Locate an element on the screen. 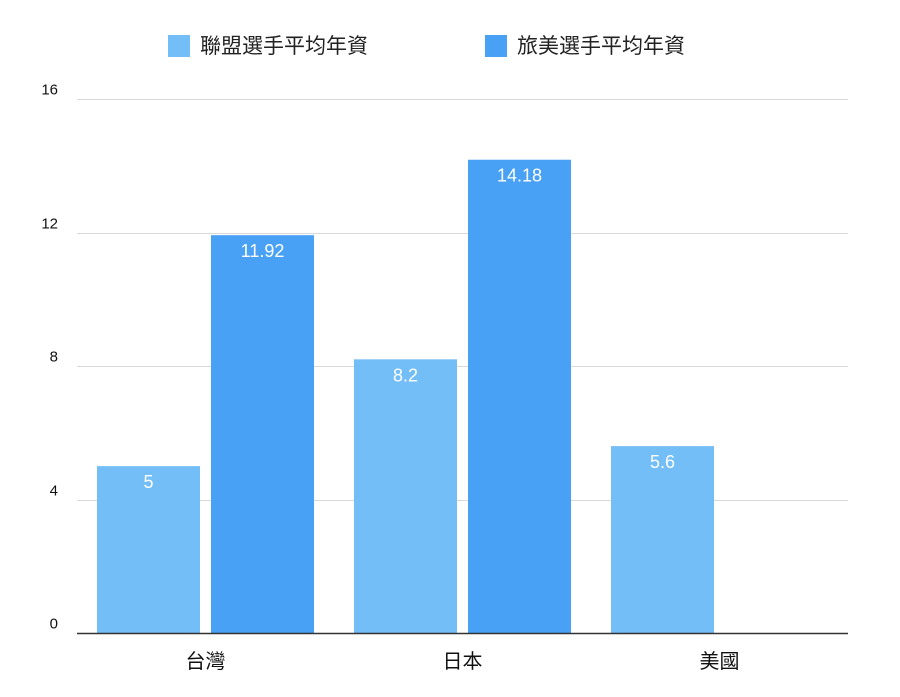  legend: 聯盟選手平均年資 旅美選手平均年資 is located at coordinates (426, 46).